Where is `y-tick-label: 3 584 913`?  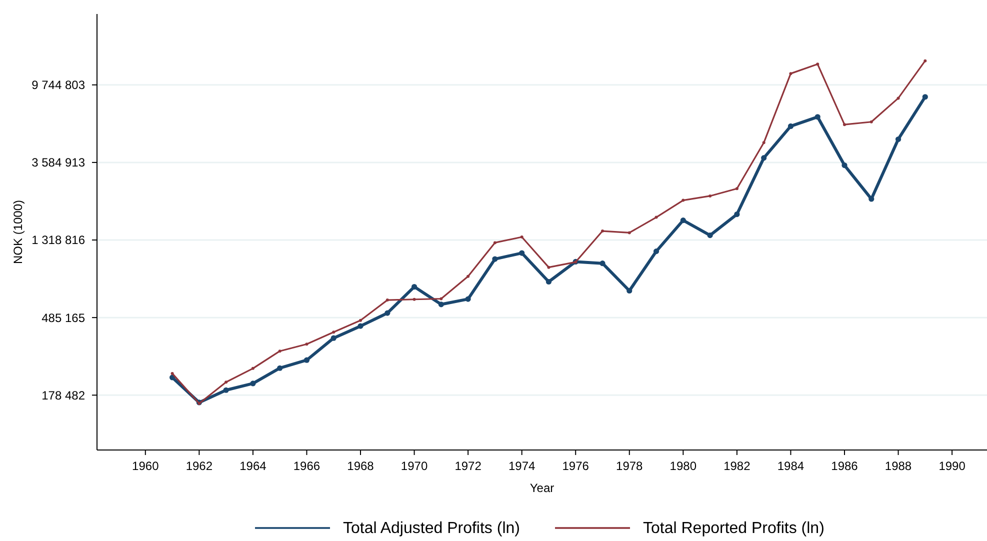 y-tick-label: 3 584 913 is located at coordinates (59, 163).